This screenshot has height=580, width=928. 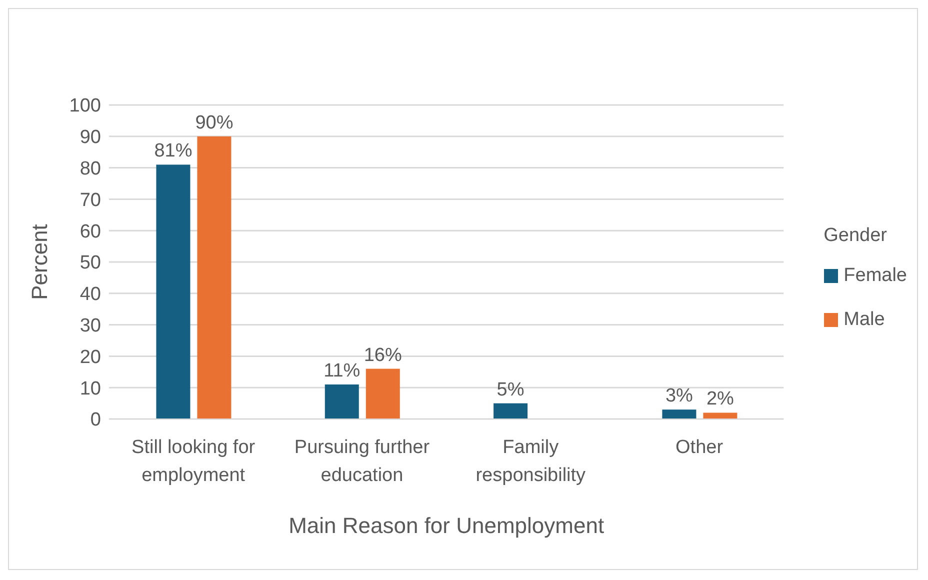 What do you see at coordinates (90, 357) in the screenshot?
I see `y-tick-label: 20` at bounding box center [90, 357].